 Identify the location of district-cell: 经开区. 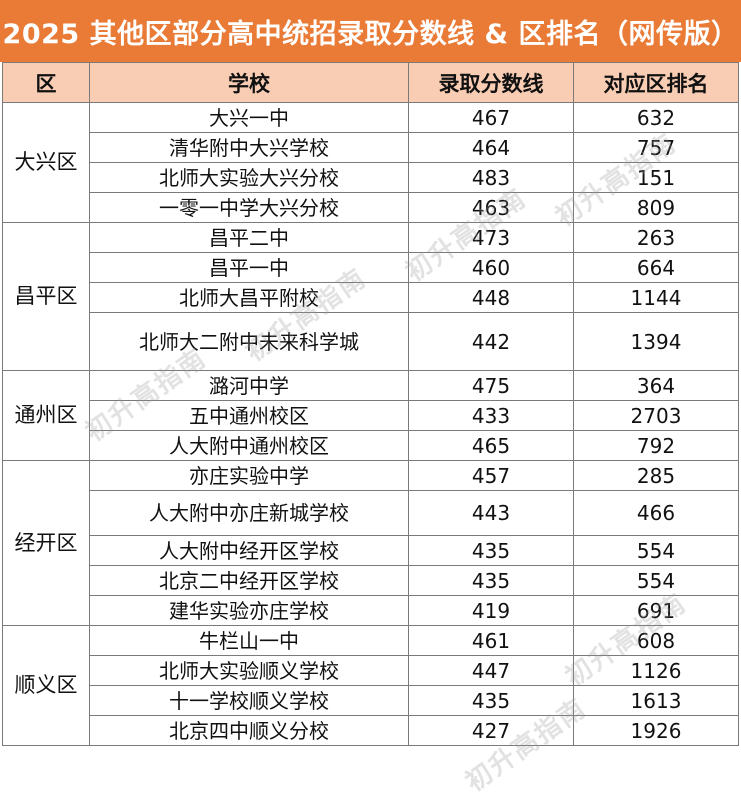
(46, 543).